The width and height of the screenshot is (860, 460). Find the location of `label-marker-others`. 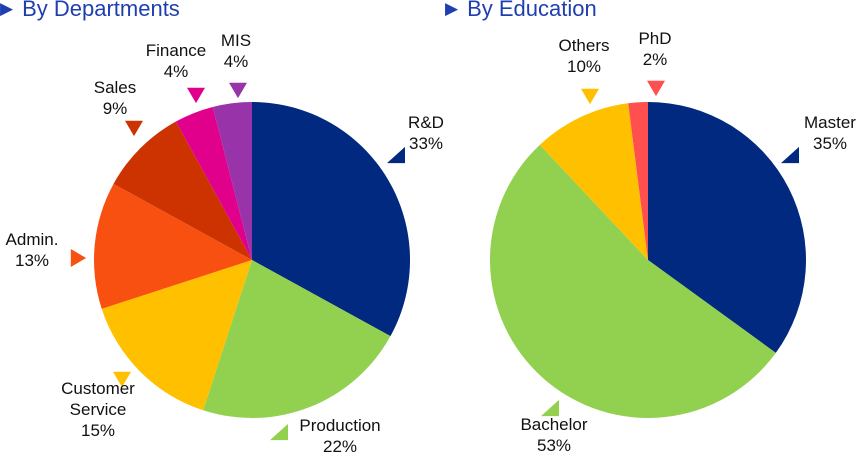

label-marker-others is located at coordinates (590, 96).